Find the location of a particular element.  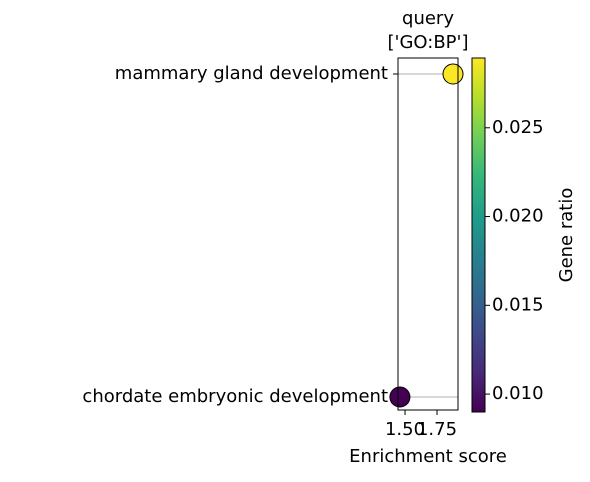

plot-frame is located at coordinates (428, 234).